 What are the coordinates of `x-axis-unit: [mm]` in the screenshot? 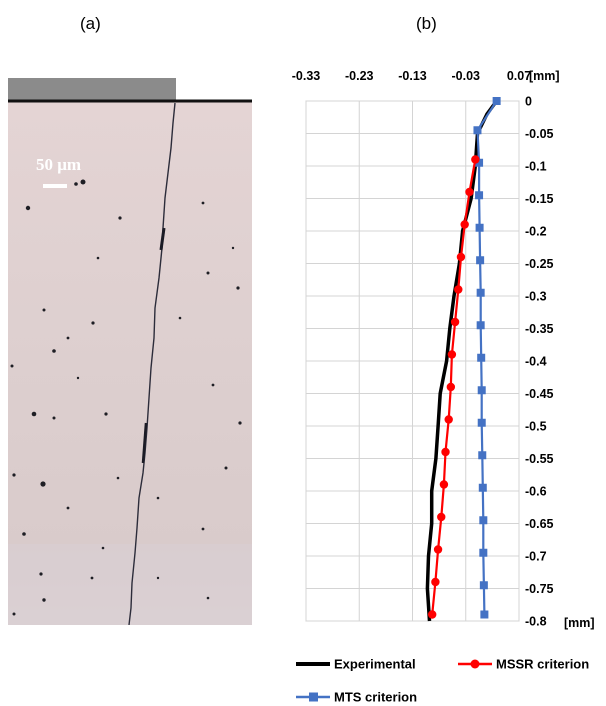 It's located at (544, 76).